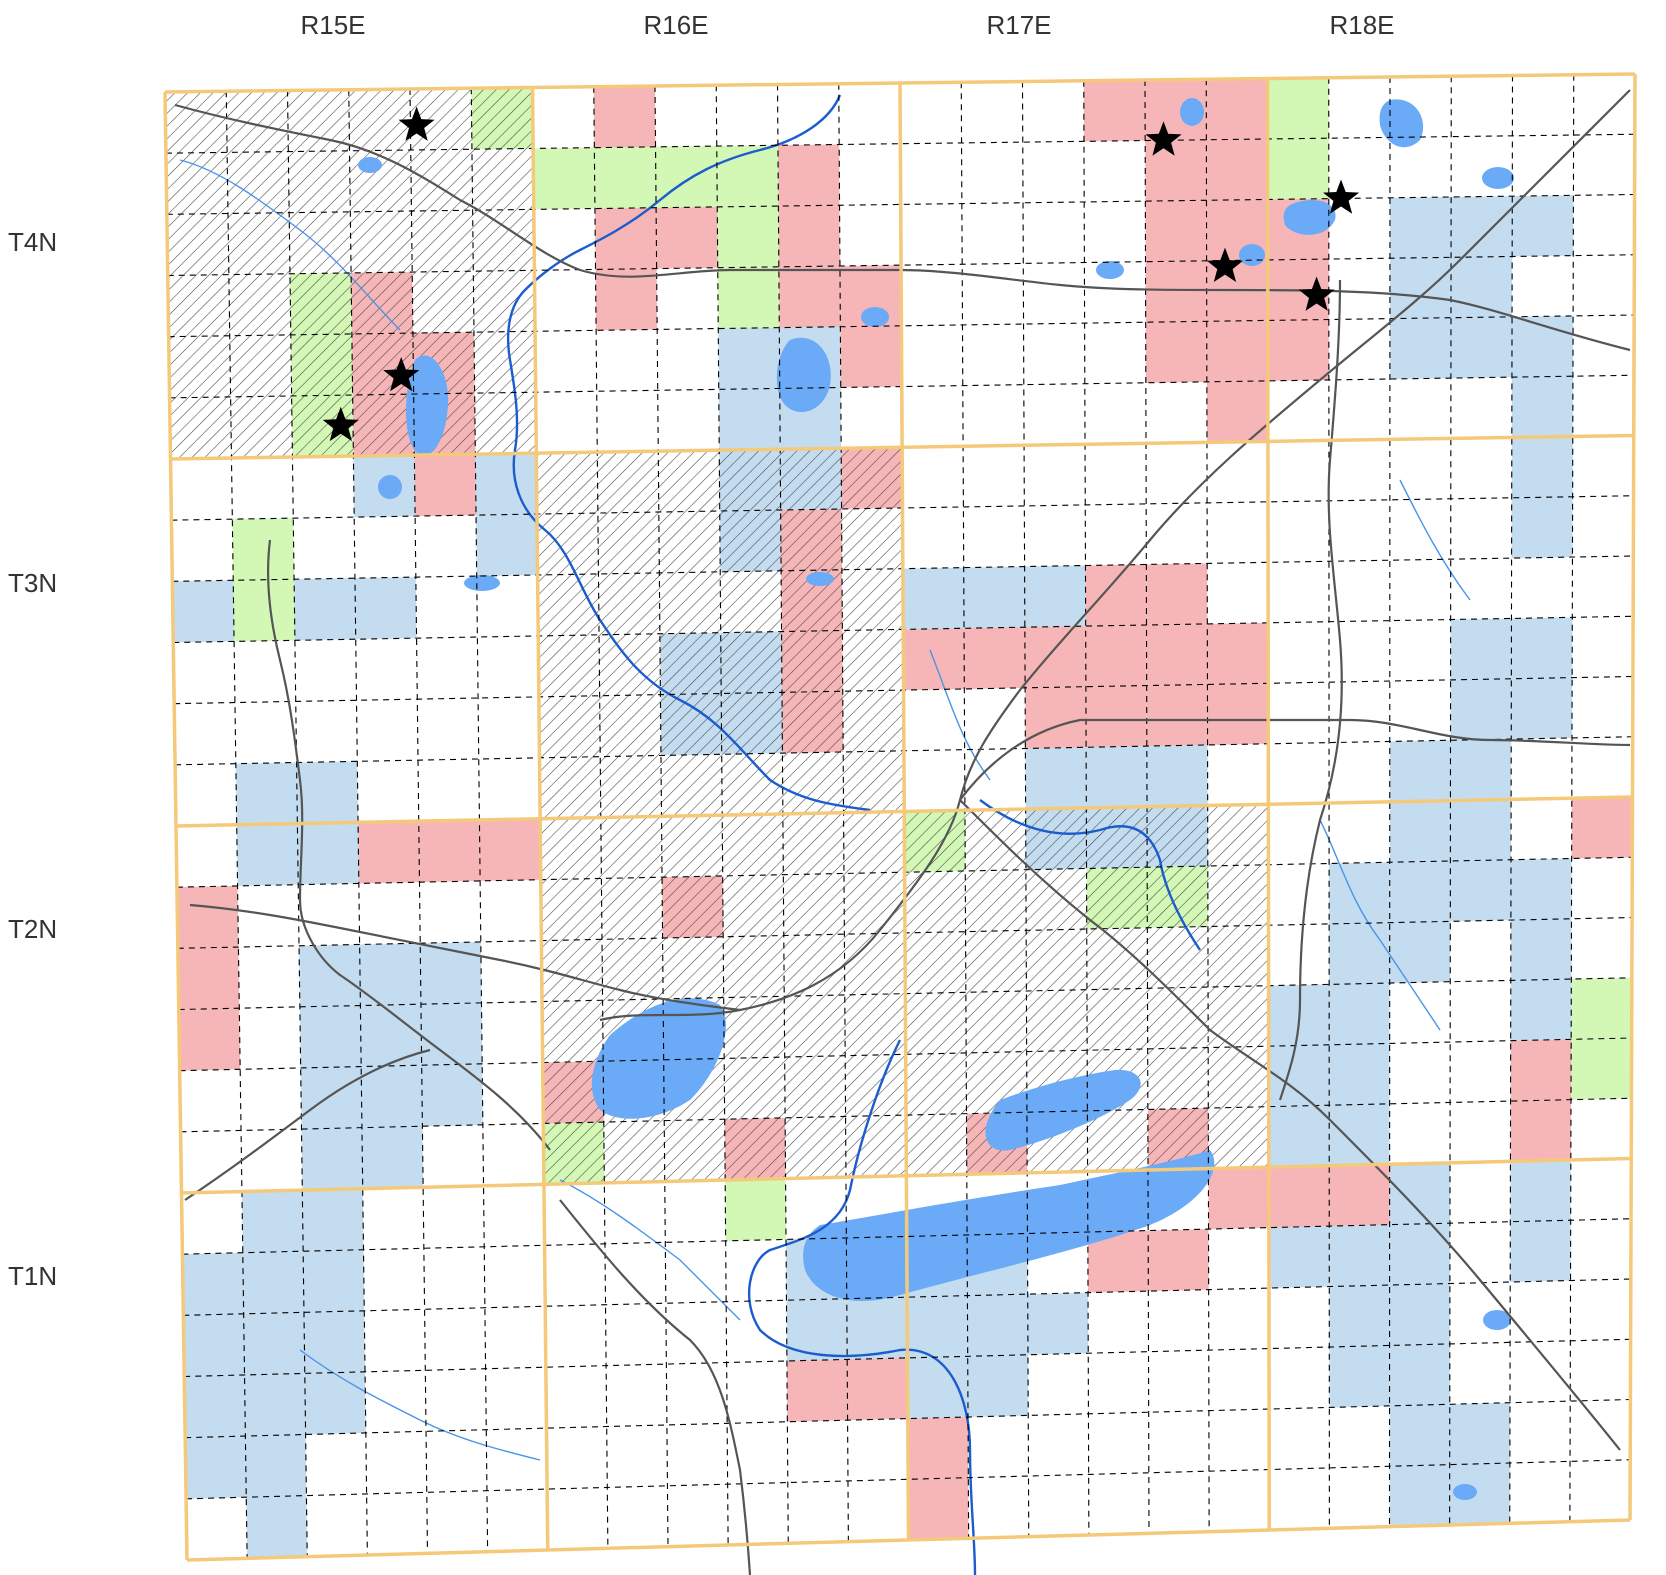 The width and height of the screenshot is (1666, 1575). I want to click on section-line, so click(908, 1479).